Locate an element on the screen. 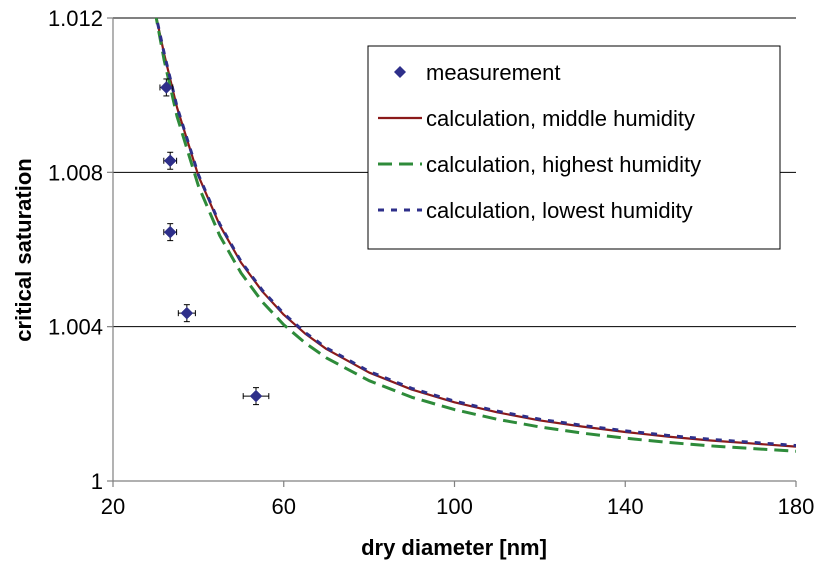 The height and width of the screenshot is (569, 819). legend-item-3: calculation, lowest humidity is located at coordinates (535, 210).